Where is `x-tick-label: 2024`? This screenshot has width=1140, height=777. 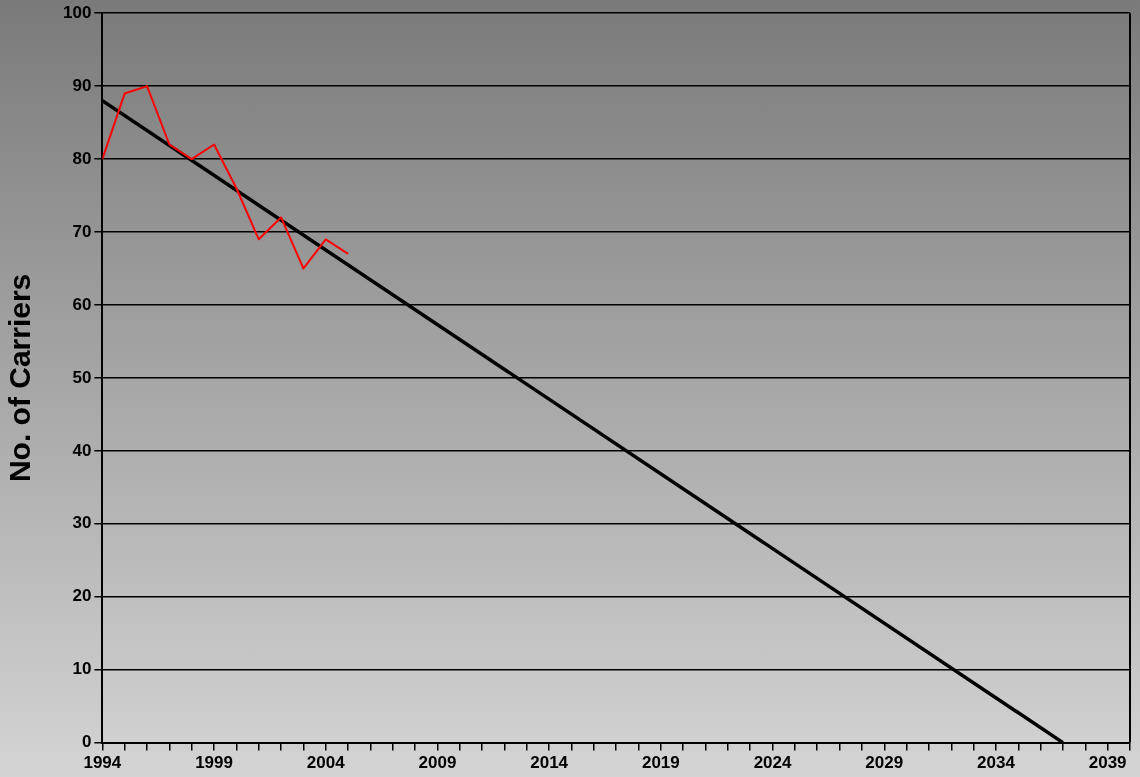
x-tick-label: 2024 is located at coordinates (773, 763).